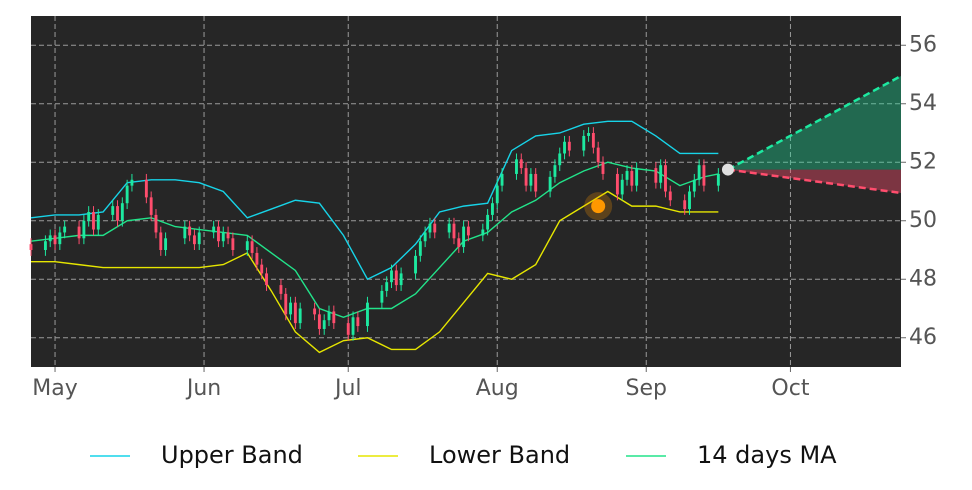 This screenshot has height=490, width=972. Describe the element at coordinates (499, 455) in the screenshot. I see `legend-label: Lower Band` at that location.